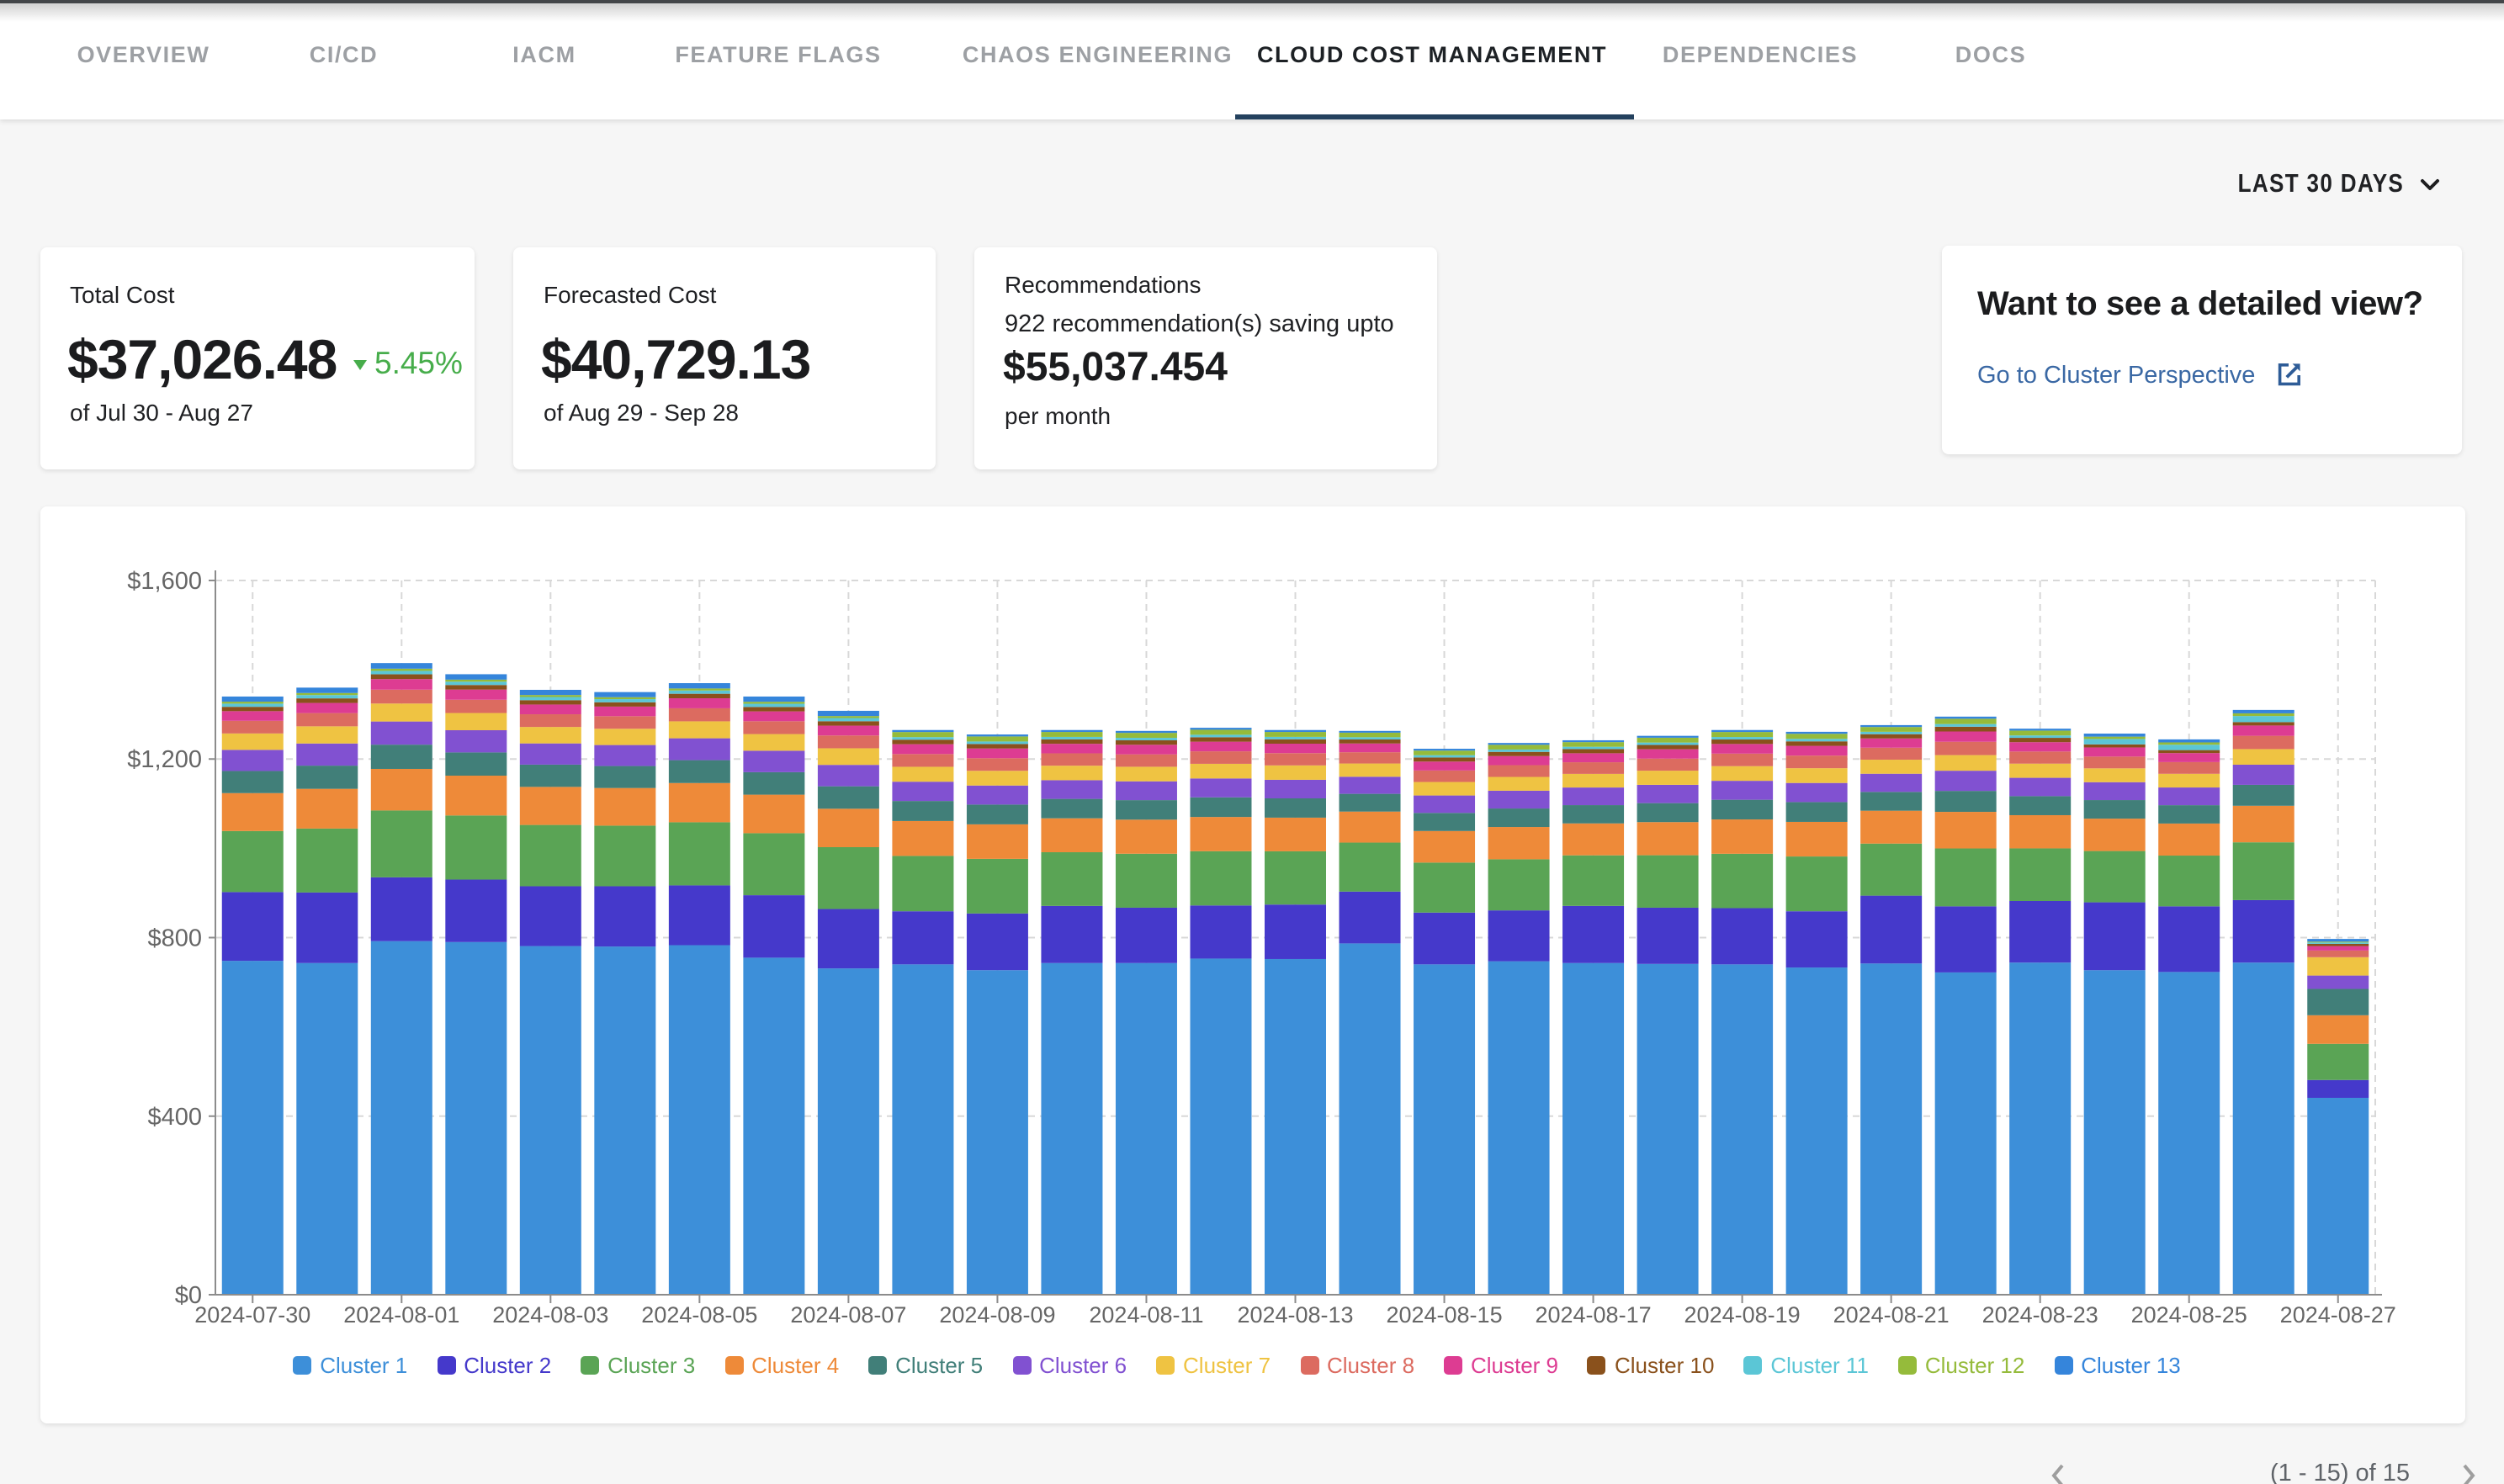 The image size is (2504, 1484). I want to click on svg-text: $1,200, so click(164, 758).